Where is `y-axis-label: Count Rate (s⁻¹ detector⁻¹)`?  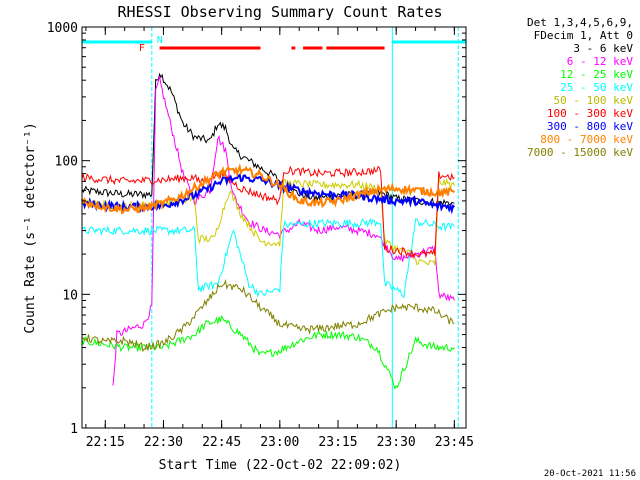
y-axis-label: Count Rate (s⁻¹ detector⁻¹) is located at coordinates (30, 227).